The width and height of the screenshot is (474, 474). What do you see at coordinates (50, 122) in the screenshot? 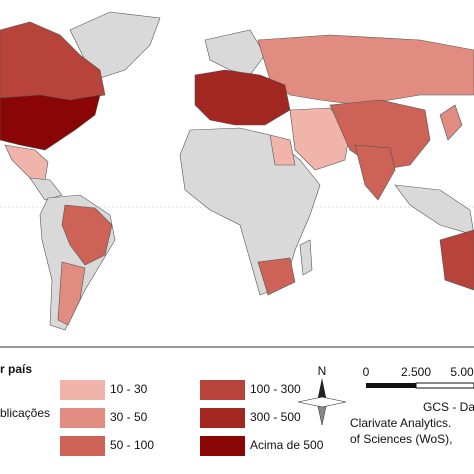
I see `usa` at bounding box center [50, 122].